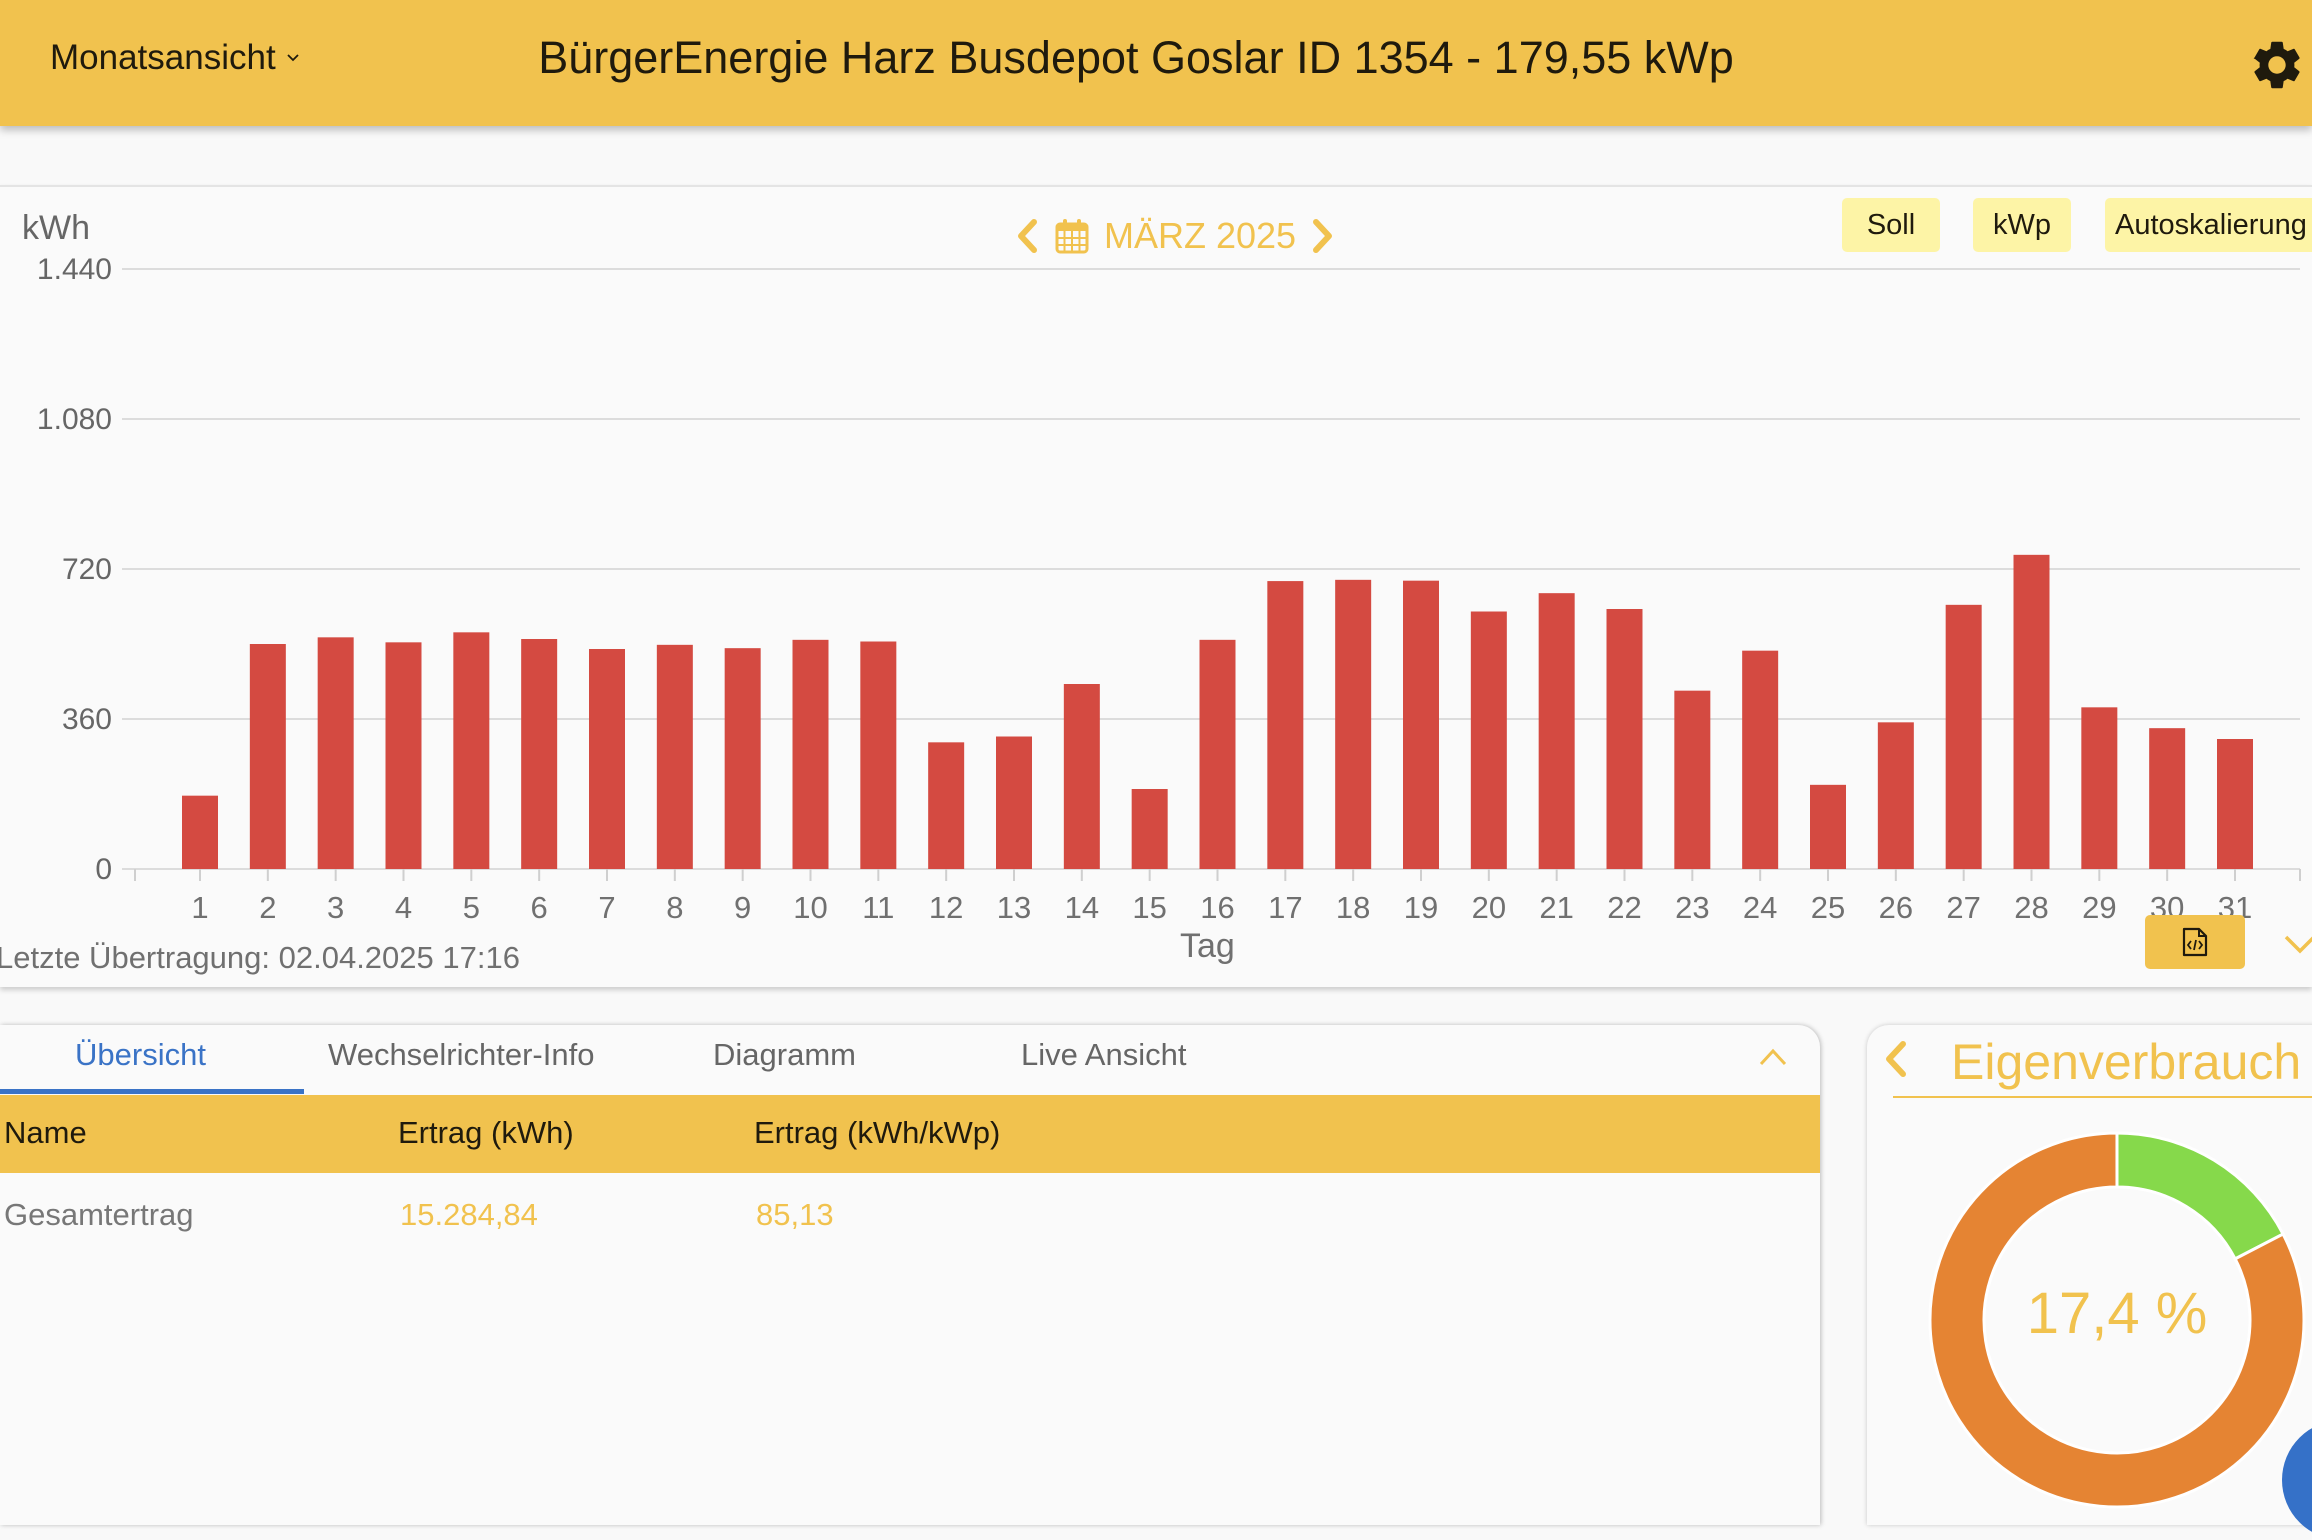 The width and height of the screenshot is (2312, 1540). Describe the element at coordinates (1323, 236) in the screenshot. I see `chevron-right-icon` at that location.